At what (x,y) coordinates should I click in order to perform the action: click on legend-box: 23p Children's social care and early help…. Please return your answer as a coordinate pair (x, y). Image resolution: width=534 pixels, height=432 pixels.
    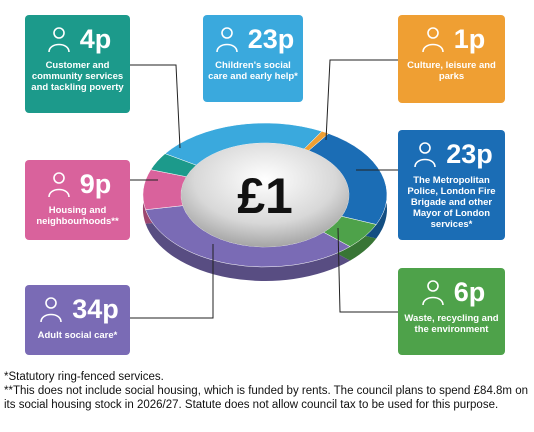
    Looking at the image, I should click on (253, 58).